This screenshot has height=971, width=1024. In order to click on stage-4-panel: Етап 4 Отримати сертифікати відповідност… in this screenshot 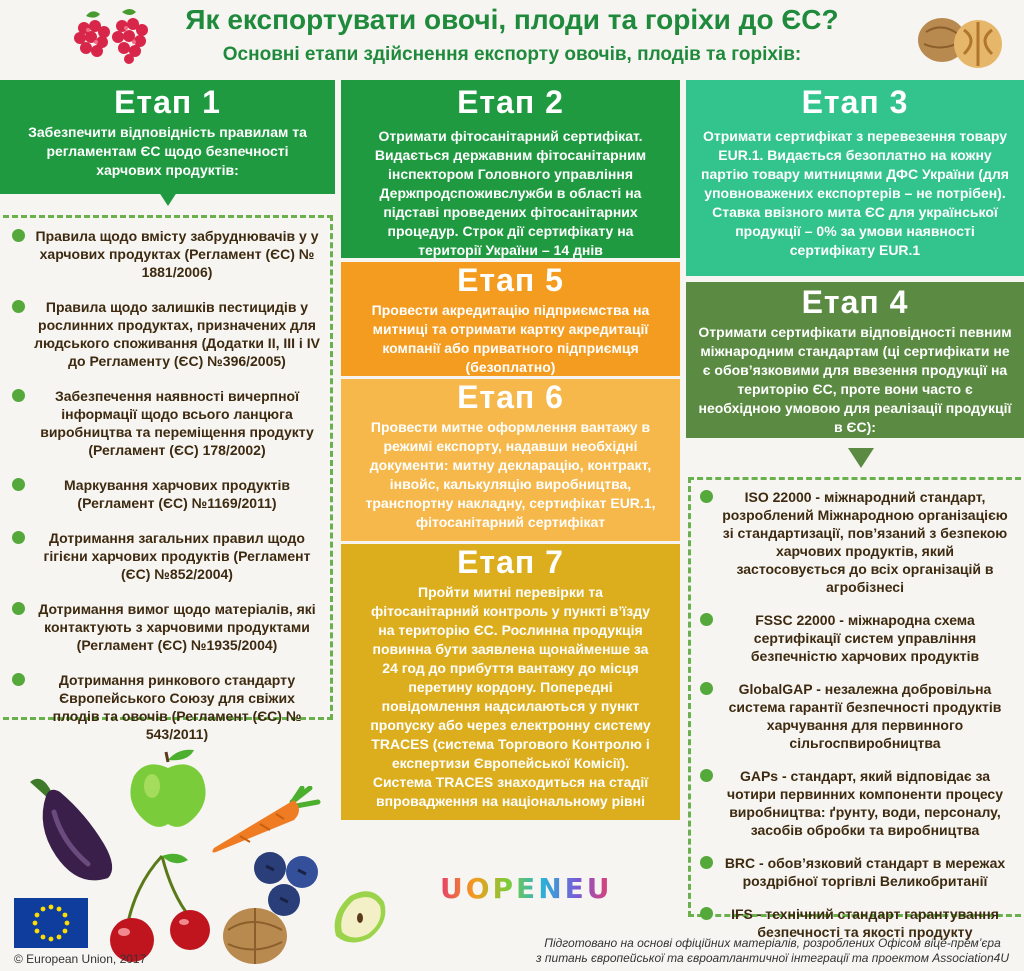, I will do `click(855, 360)`.